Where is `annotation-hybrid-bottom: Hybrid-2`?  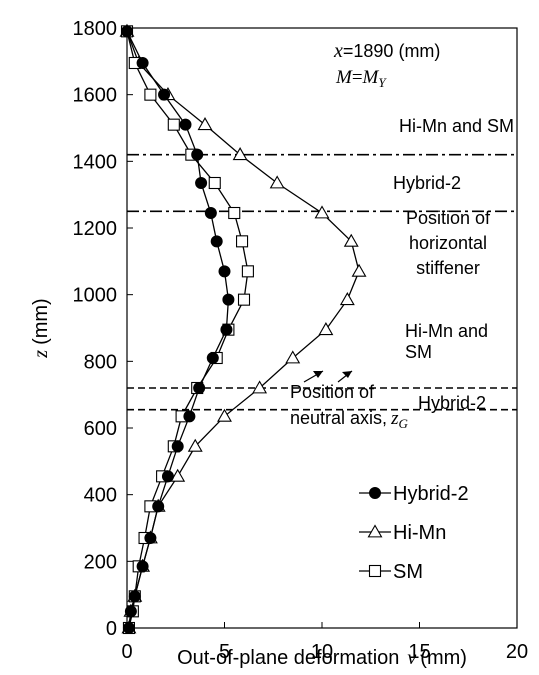 annotation-hybrid-bottom: Hybrid-2 is located at coordinates (452, 403).